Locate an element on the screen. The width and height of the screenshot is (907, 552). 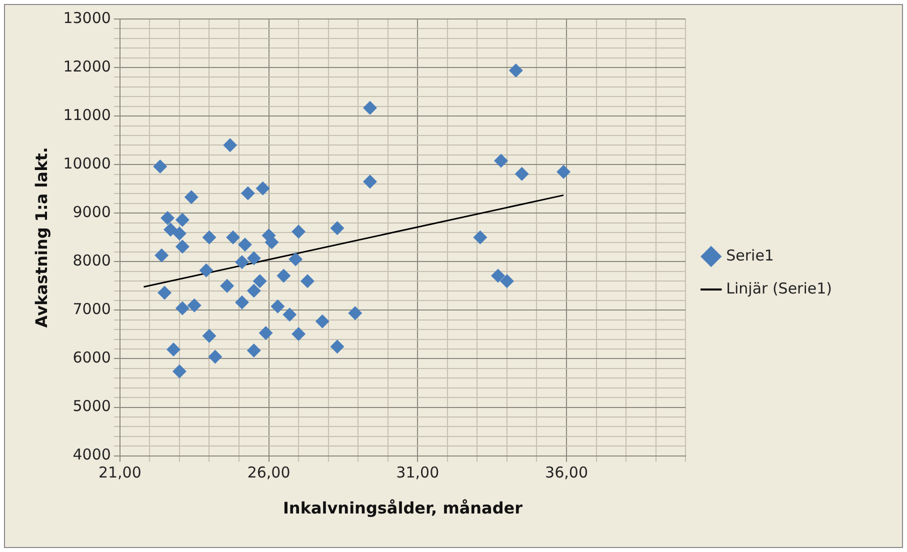
x-tick-label: 31,00 is located at coordinates (418, 473).